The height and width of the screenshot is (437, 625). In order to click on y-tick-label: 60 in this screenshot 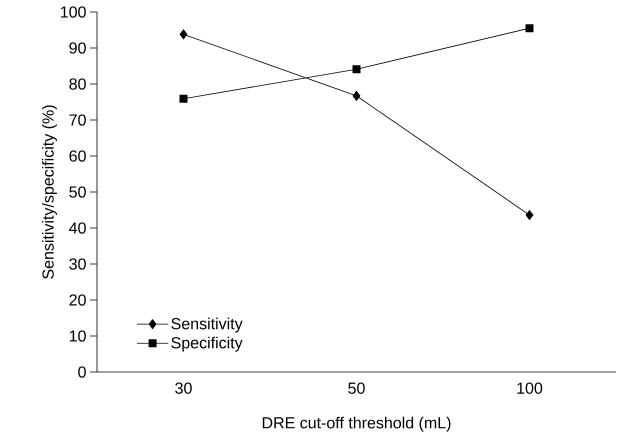, I will do `click(77, 156)`.